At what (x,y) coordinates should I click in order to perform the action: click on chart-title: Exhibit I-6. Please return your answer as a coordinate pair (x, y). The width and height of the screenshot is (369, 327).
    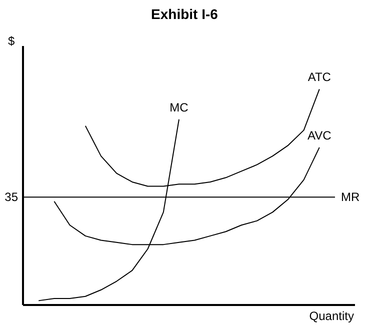
    Looking at the image, I should click on (184, 14).